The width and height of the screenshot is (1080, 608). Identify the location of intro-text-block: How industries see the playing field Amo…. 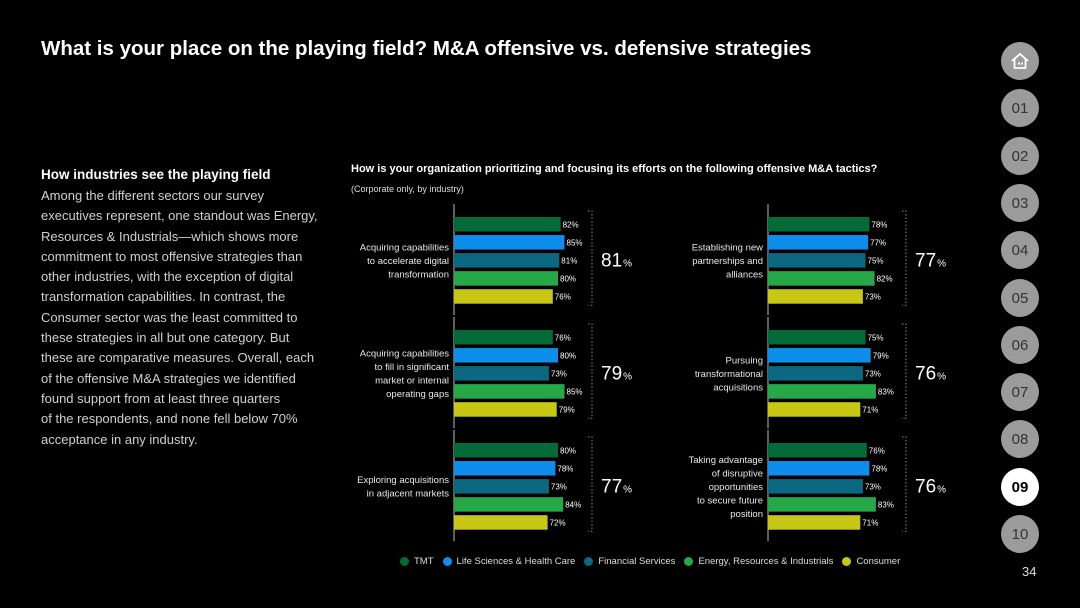
(181, 308).